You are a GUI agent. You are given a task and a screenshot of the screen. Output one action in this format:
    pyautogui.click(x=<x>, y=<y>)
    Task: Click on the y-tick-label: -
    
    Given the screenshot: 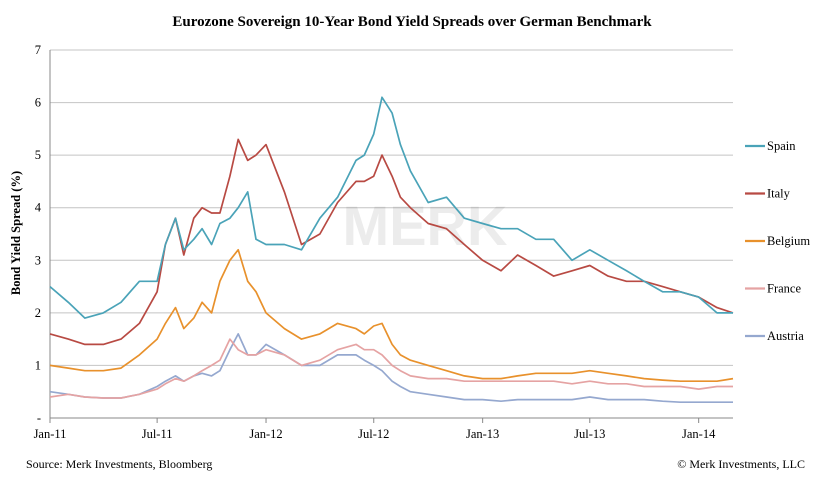 What is the action you would take?
    pyautogui.click(x=39, y=418)
    